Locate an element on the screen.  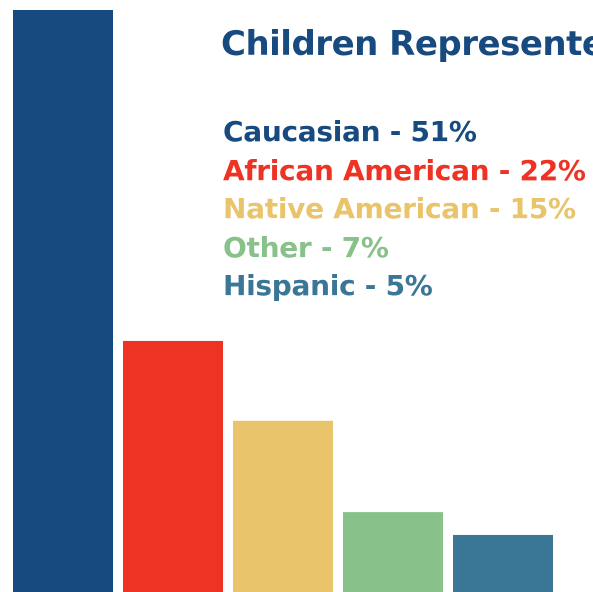
bar-other is located at coordinates (393, 552).